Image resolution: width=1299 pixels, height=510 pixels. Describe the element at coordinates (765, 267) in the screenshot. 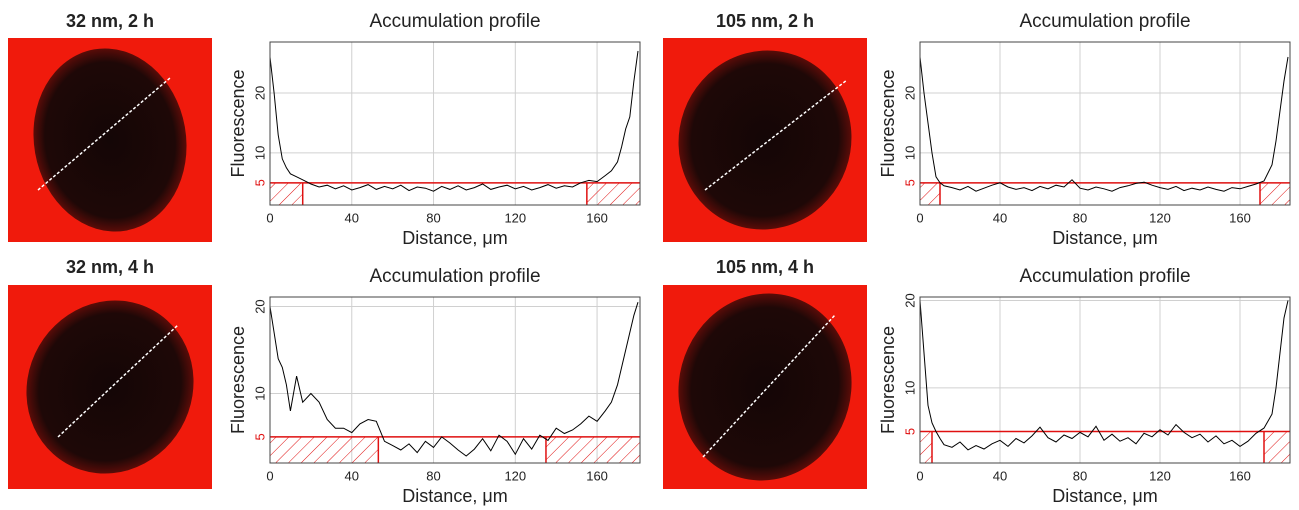

I see `image-label: 105 nm, 4 h` at that location.